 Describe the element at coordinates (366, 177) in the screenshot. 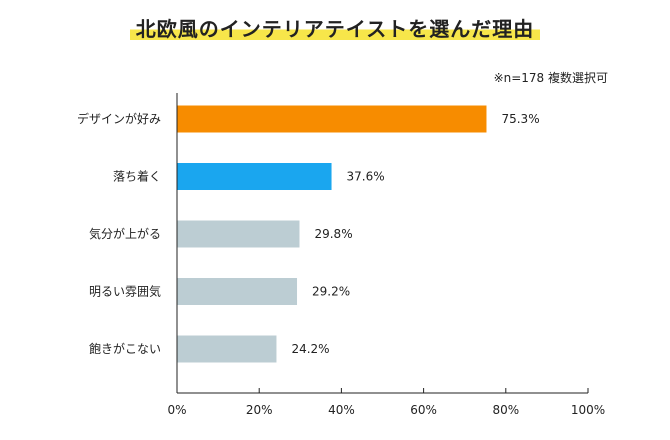

I see `value-label: 37.6%` at that location.